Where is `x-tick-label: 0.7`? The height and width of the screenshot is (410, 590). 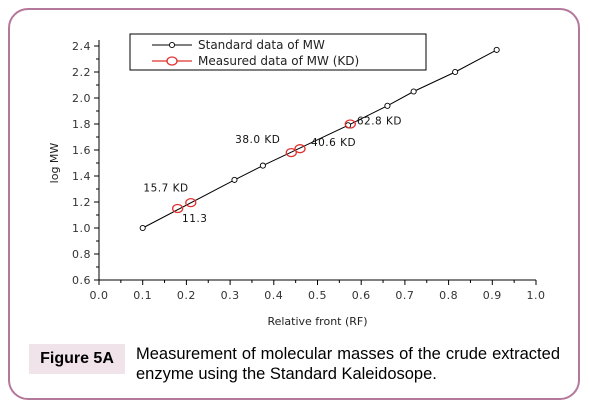
x-tick-label: 0.7 is located at coordinates (404, 295).